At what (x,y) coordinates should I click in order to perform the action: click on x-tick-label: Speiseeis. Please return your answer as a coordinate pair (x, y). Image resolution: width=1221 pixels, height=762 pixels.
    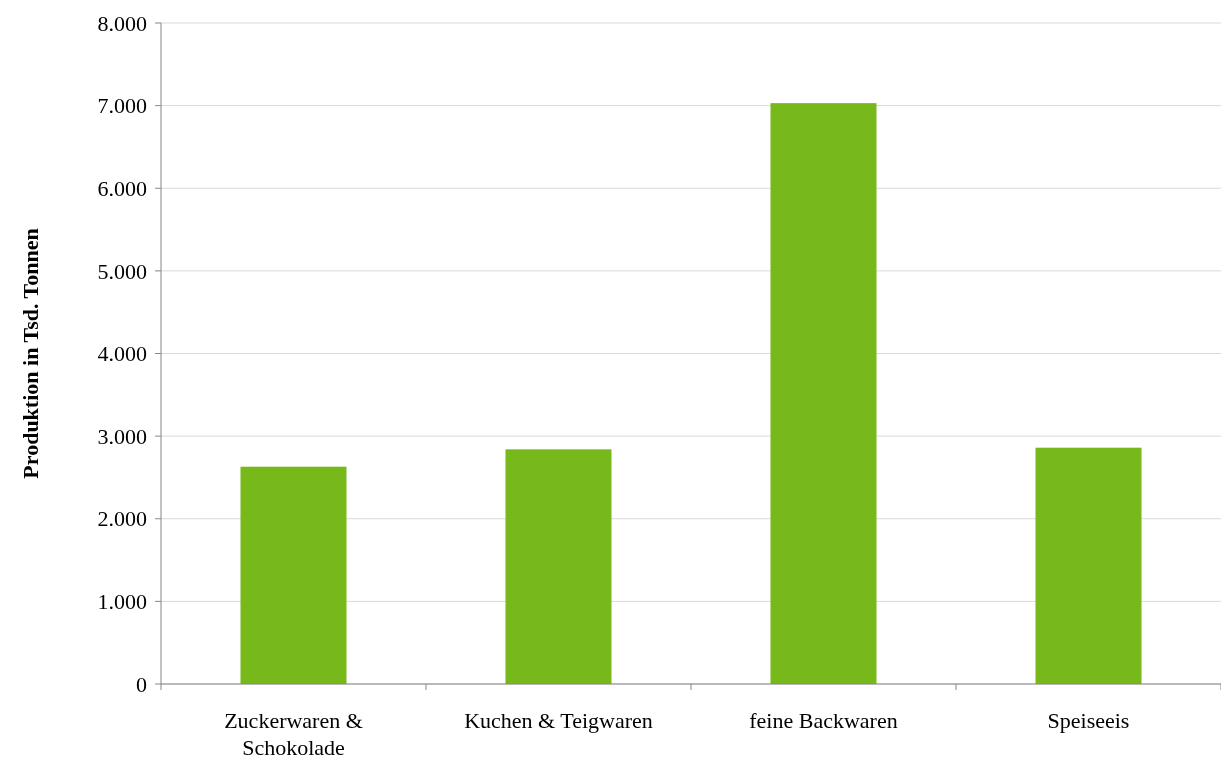
    Looking at the image, I should click on (1088, 720).